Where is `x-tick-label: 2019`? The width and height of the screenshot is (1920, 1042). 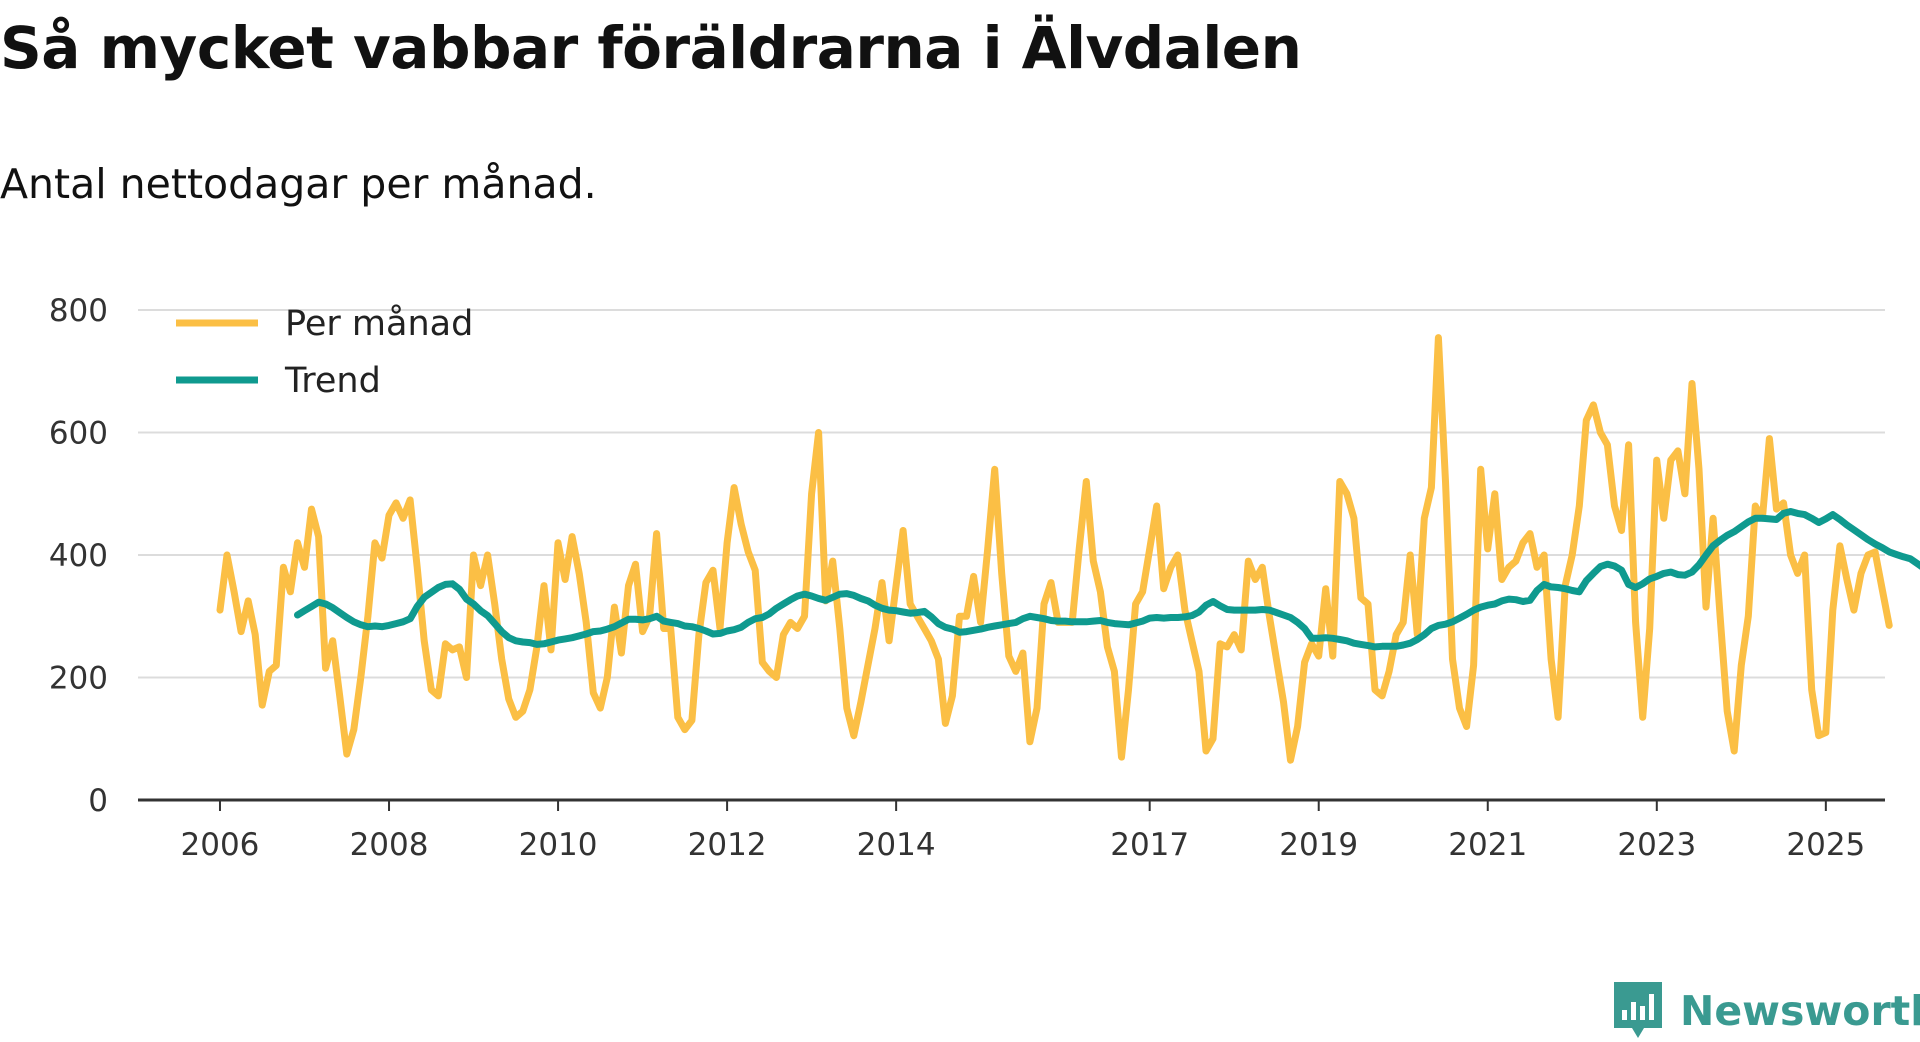 x-tick-label: 2019 is located at coordinates (1318, 845).